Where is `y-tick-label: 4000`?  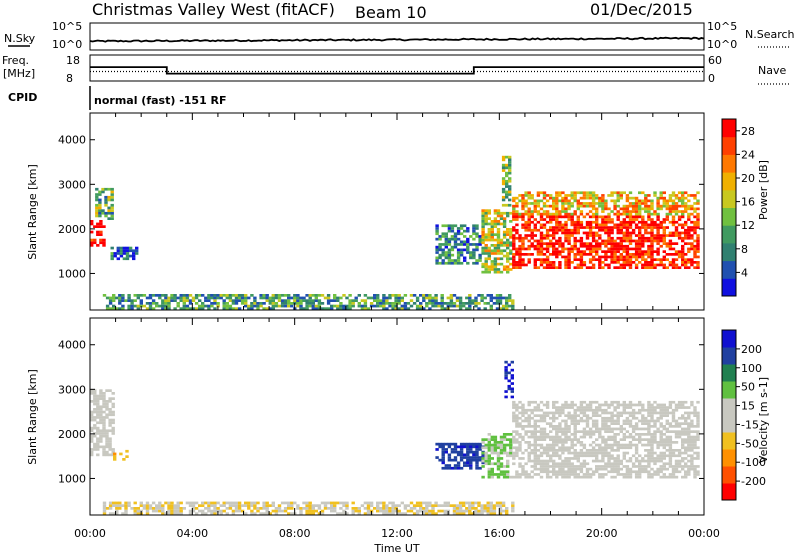 y-tick-label: 4000 is located at coordinates (72, 345).